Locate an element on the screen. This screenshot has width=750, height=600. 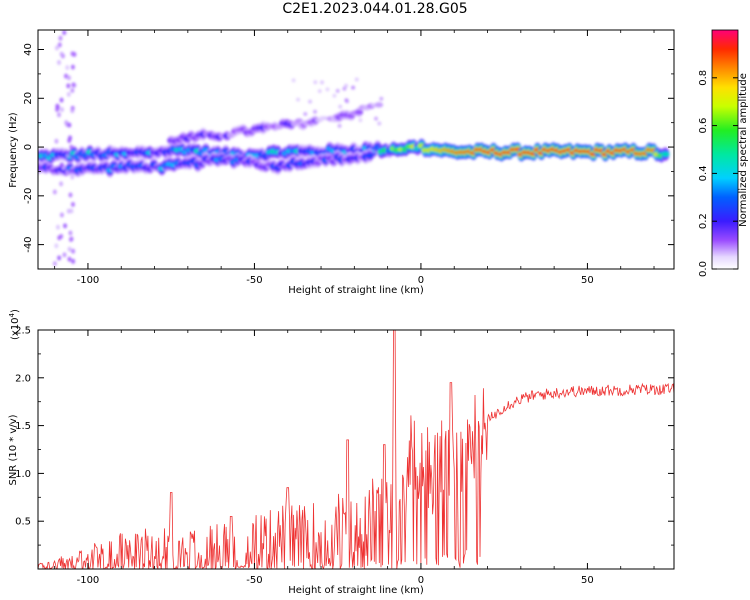
x-tick-label: -100 is located at coordinates (88, 580).